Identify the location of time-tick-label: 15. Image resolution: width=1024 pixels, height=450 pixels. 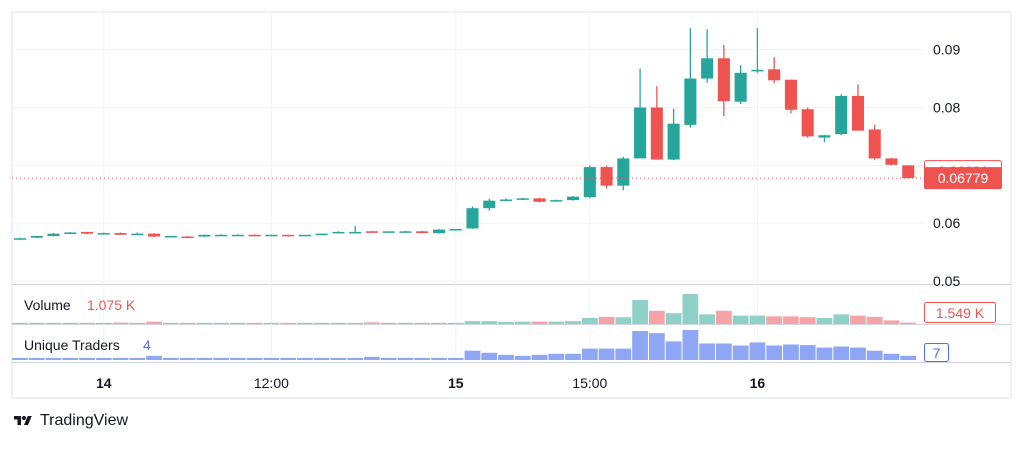
(456, 383).